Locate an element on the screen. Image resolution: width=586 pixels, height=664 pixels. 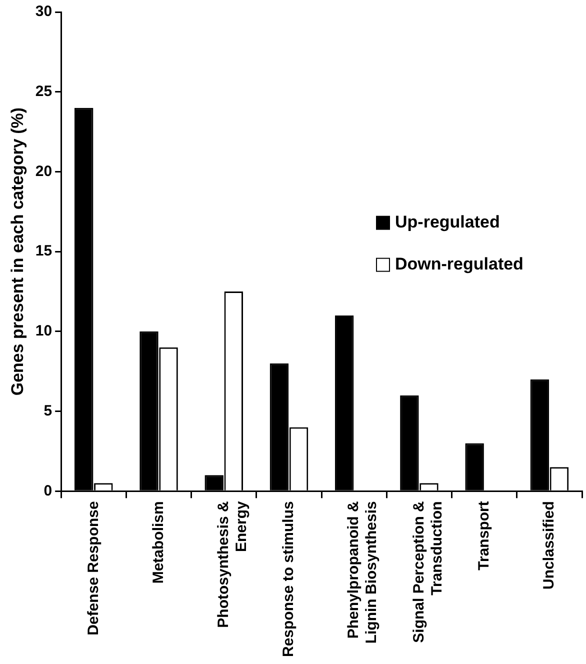
x-tick-label: Response to stimulus is located at coordinates (289, 579).